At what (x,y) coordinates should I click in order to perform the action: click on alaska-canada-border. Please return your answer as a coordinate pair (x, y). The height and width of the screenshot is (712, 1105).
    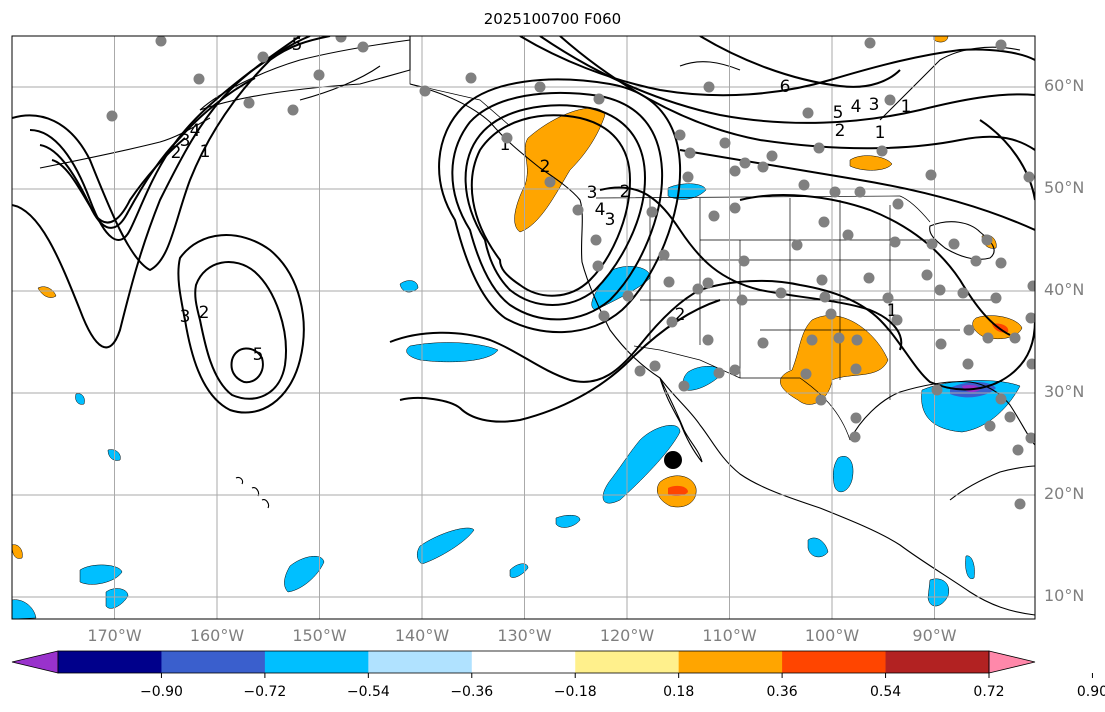
    Looking at the image, I should click on (460, 81).